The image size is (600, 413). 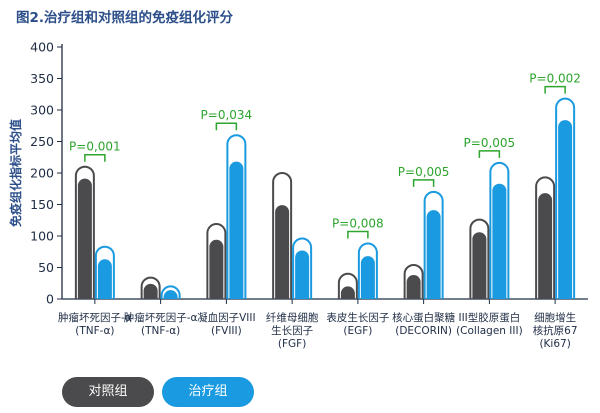 I want to click on category-label: 核抗原67, so click(x=555, y=330).